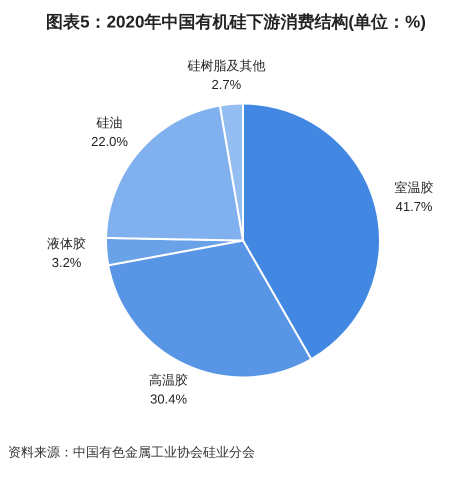  I want to click on slice-label: 高温胶, so click(168, 380).